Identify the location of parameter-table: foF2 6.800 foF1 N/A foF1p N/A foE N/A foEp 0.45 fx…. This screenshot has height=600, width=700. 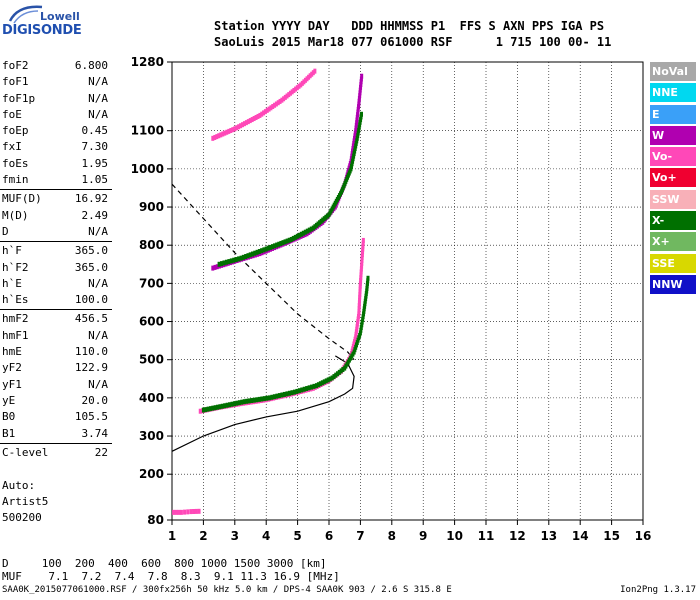
(56, 259).